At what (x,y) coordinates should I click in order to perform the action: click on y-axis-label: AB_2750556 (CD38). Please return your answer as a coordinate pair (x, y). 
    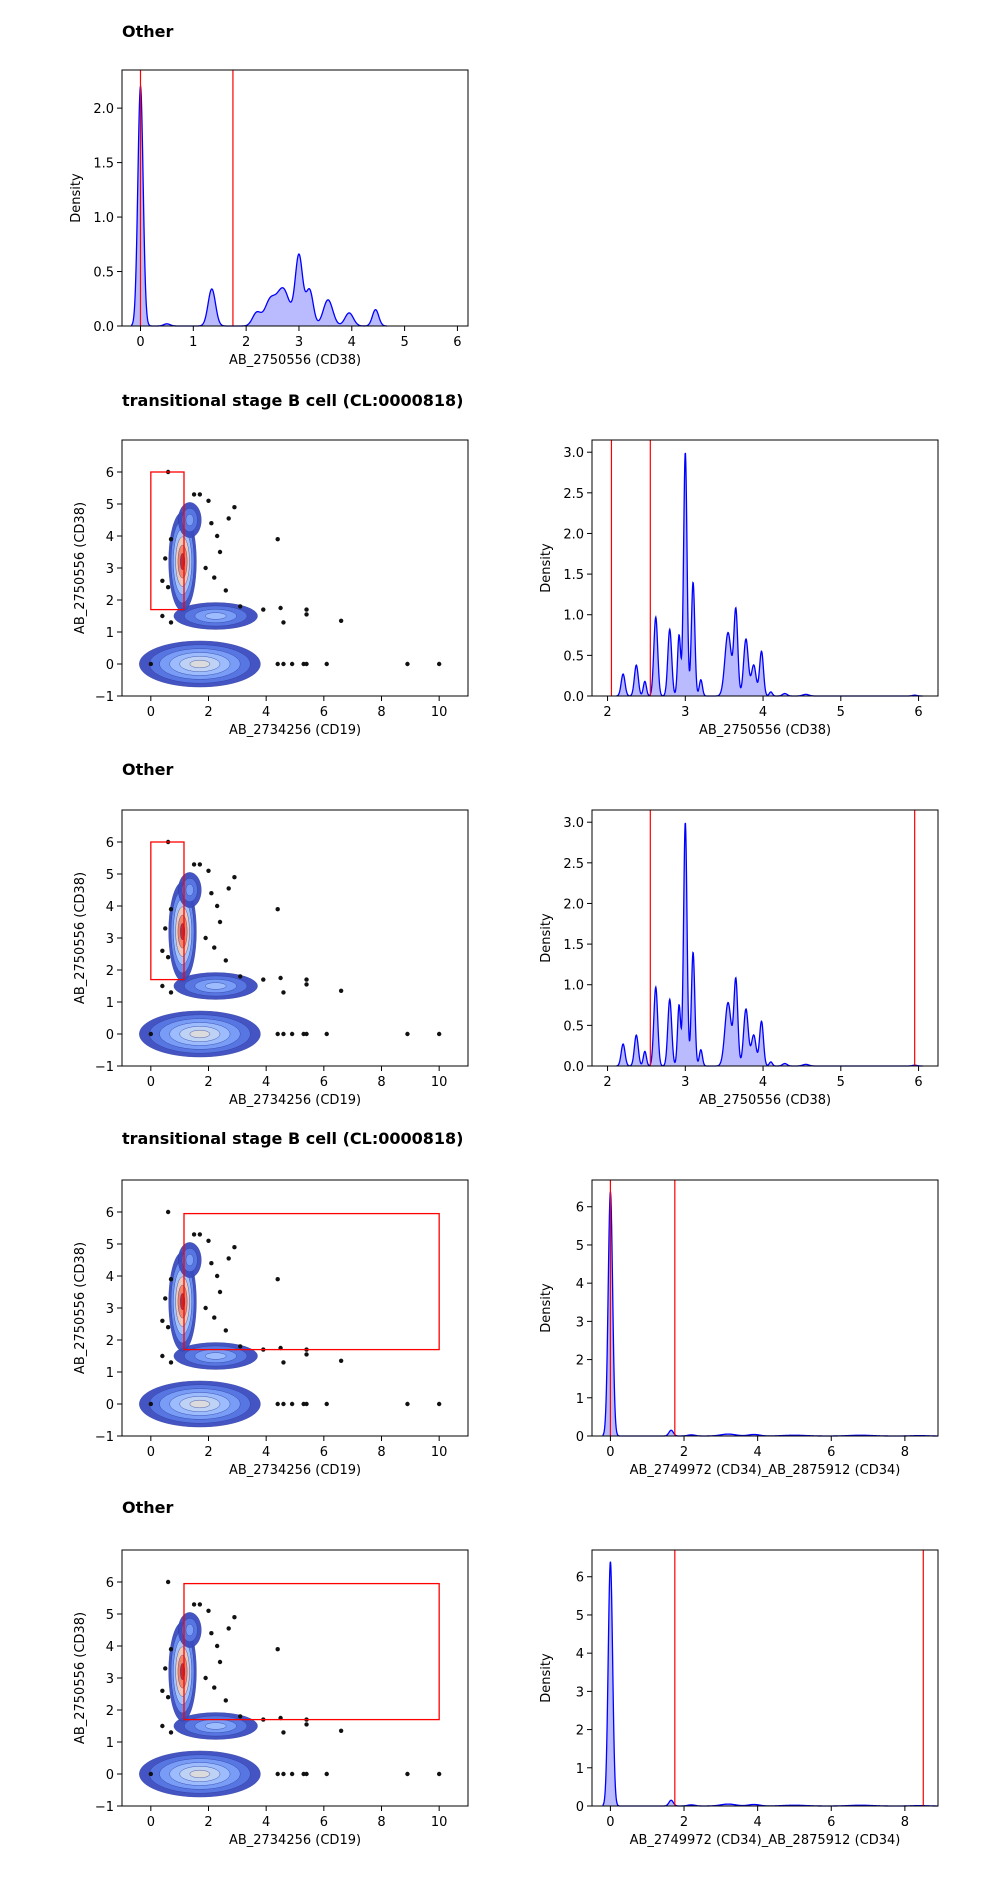
    Looking at the image, I should click on (80, 1678).